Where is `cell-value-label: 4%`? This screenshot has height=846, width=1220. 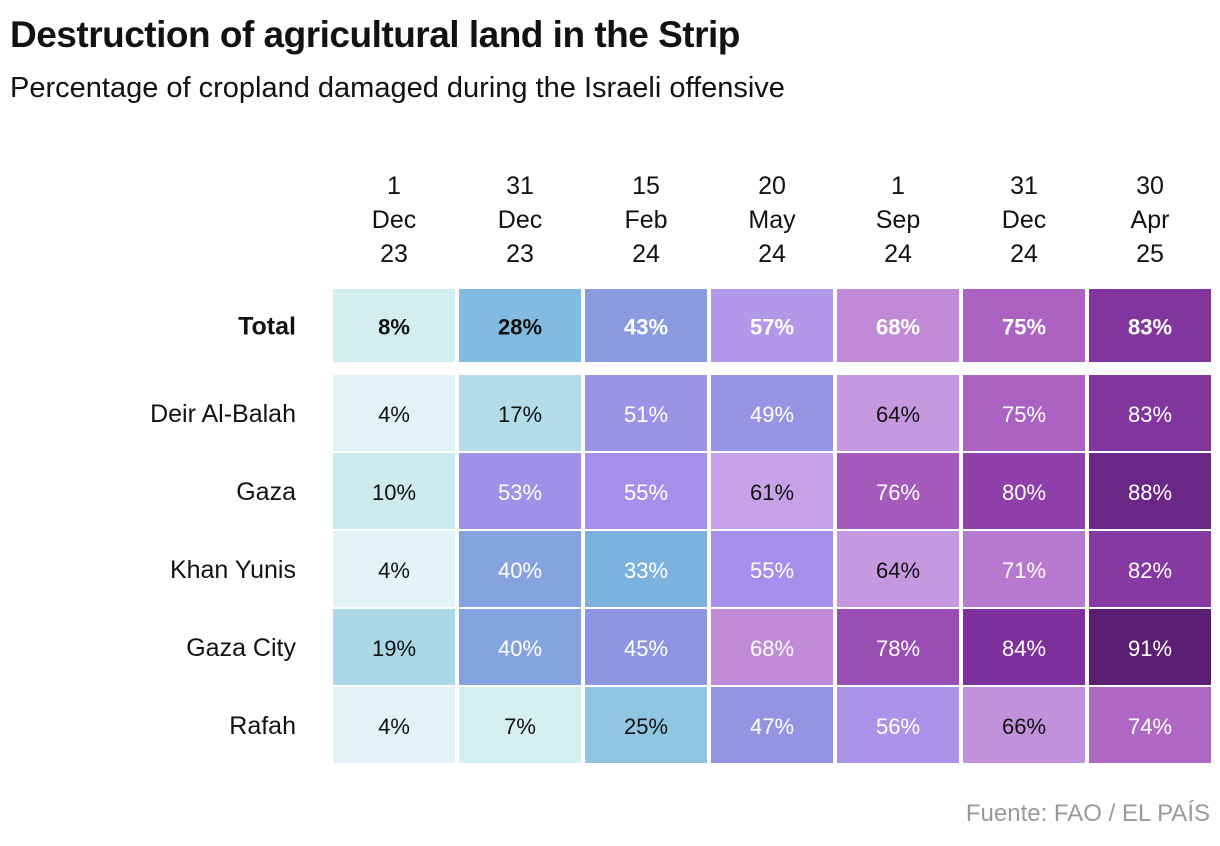
cell-value-label: 4% is located at coordinates (394, 726).